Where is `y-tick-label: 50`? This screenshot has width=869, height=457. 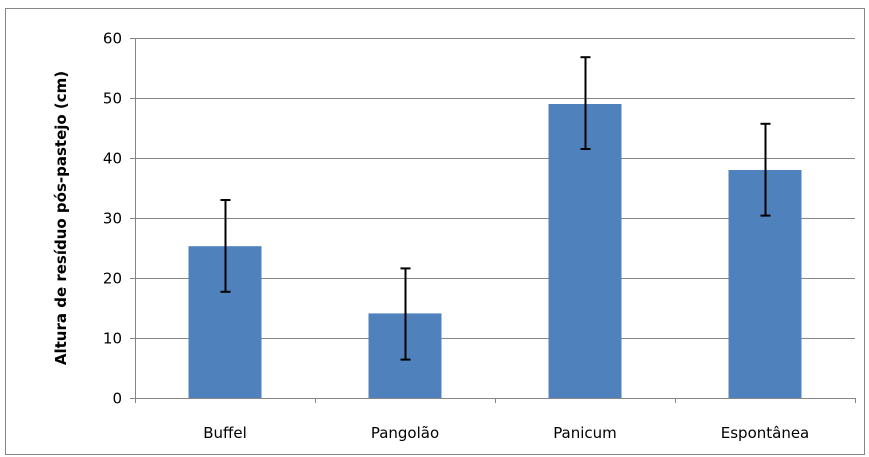
y-tick-label: 50 is located at coordinates (112, 99).